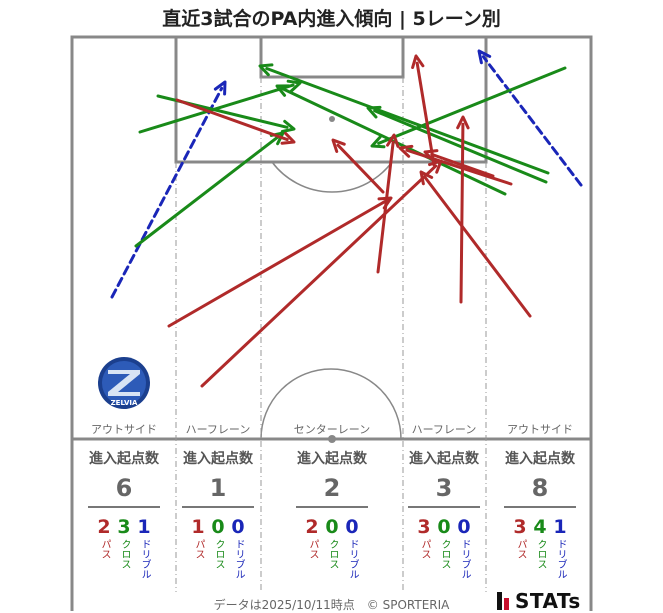 The image size is (663, 613). What do you see at coordinates (124, 403) in the screenshot?
I see `svg-text: ZELVIA` at bounding box center [124, 403].